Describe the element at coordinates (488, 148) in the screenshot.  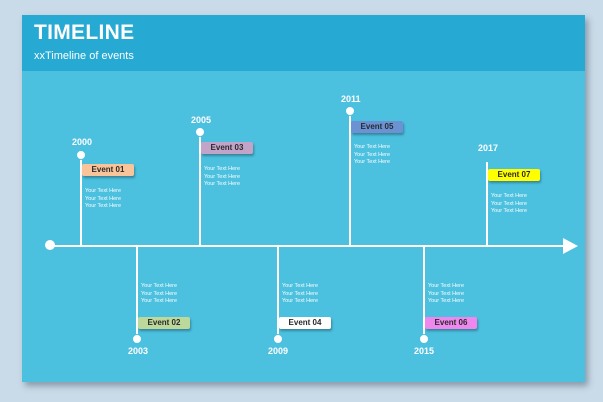
I see `event-year: 2017` at that location.